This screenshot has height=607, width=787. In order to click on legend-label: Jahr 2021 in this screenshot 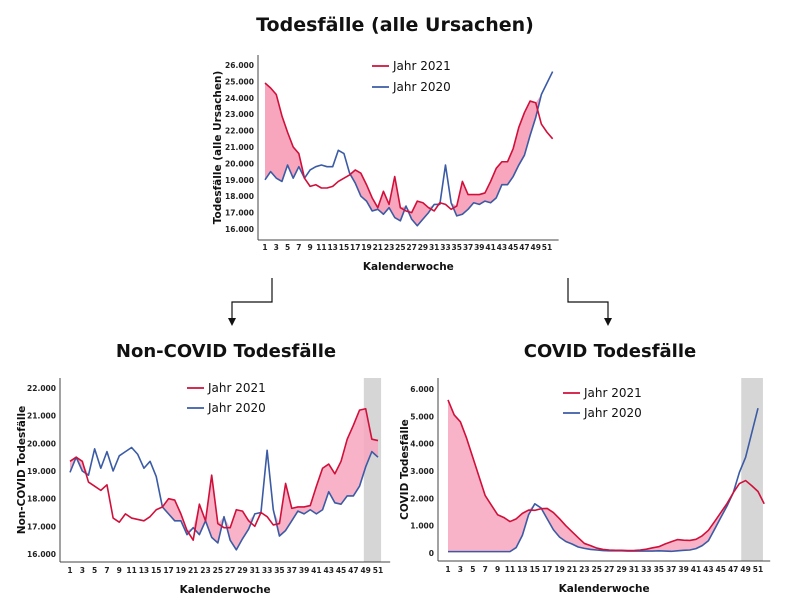, I will do `click(236, 388)`.